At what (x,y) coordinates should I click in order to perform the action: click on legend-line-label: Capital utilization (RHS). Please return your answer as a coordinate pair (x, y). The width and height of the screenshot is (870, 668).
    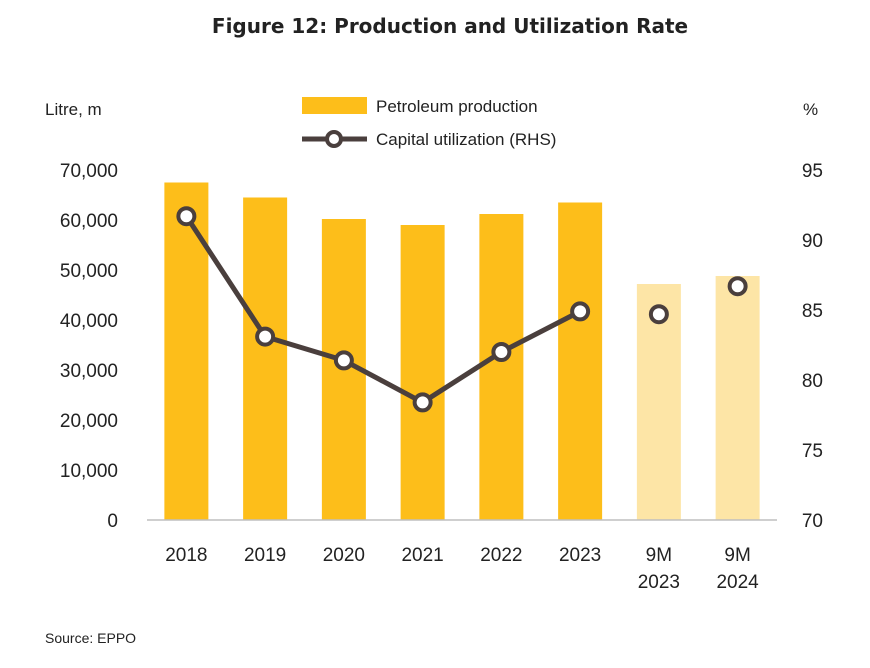
    Looking at the image, I should click on (466, 139).